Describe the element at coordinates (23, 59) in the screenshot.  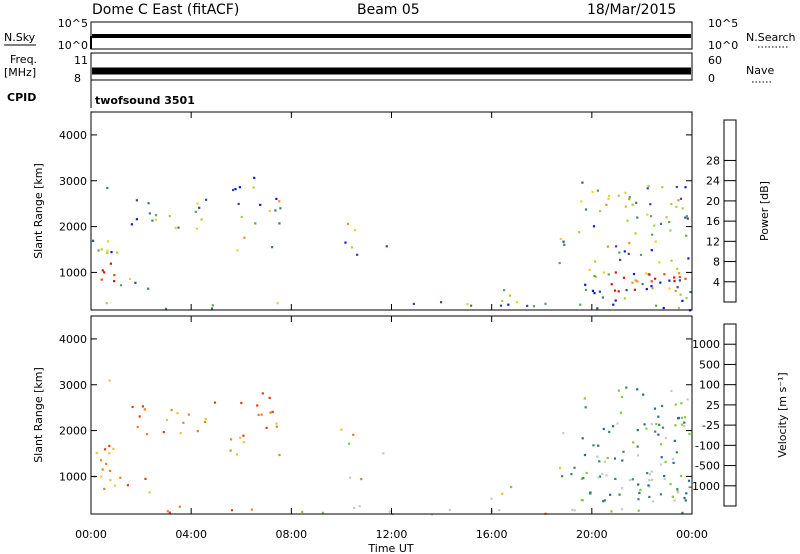
I see `freq-label: Freq.` at that location.